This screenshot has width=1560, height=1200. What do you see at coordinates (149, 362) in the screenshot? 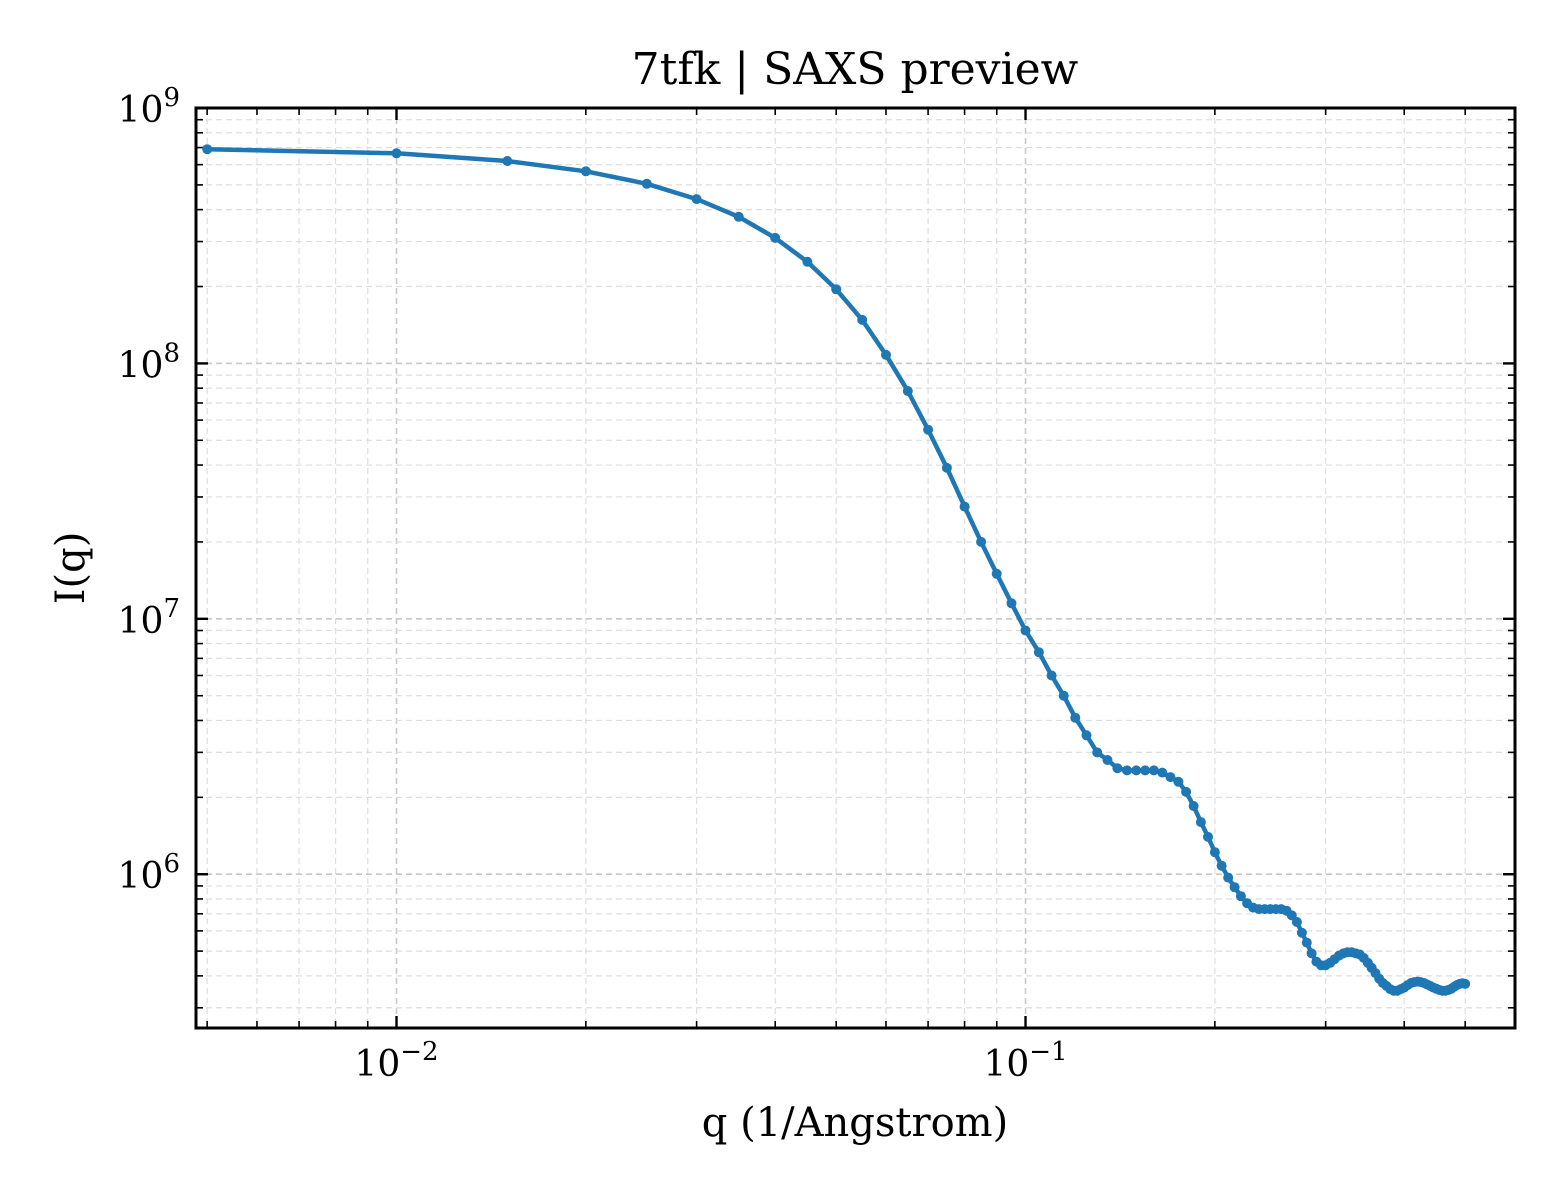
I see `y-tick-label: 10⁸` at bounding box center [149, 362].